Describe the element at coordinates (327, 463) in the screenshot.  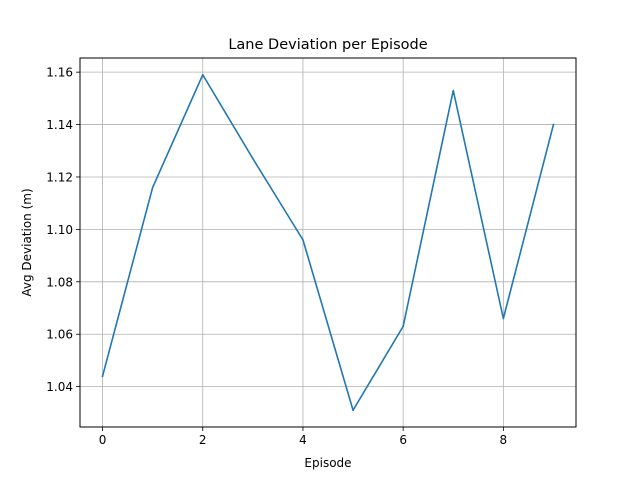
I see `x-axis-label: Episode` at that location.